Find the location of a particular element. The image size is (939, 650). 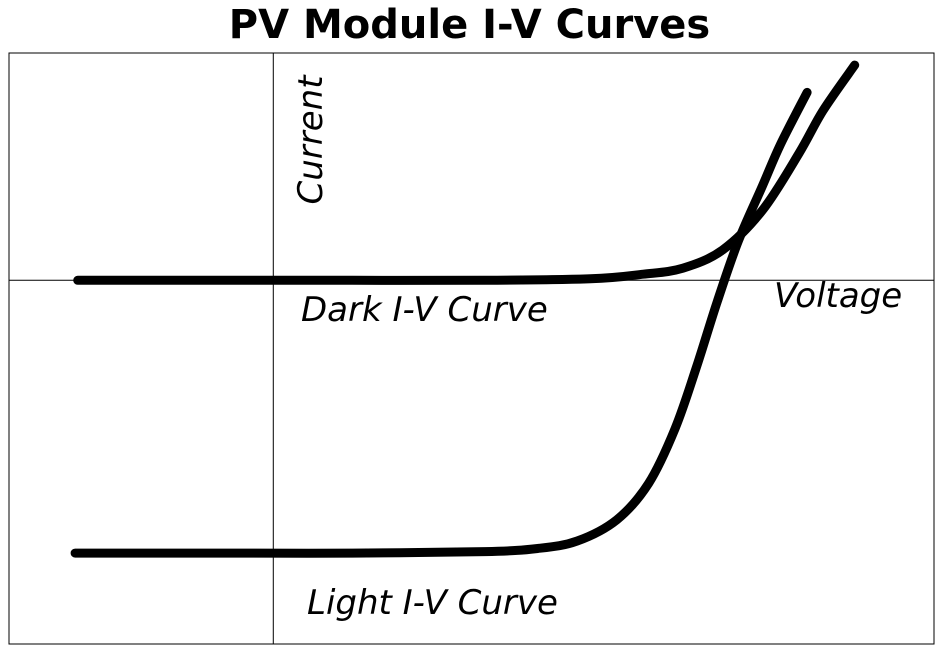

x-axis-label: Voltage is located at coordinates (838, 296).